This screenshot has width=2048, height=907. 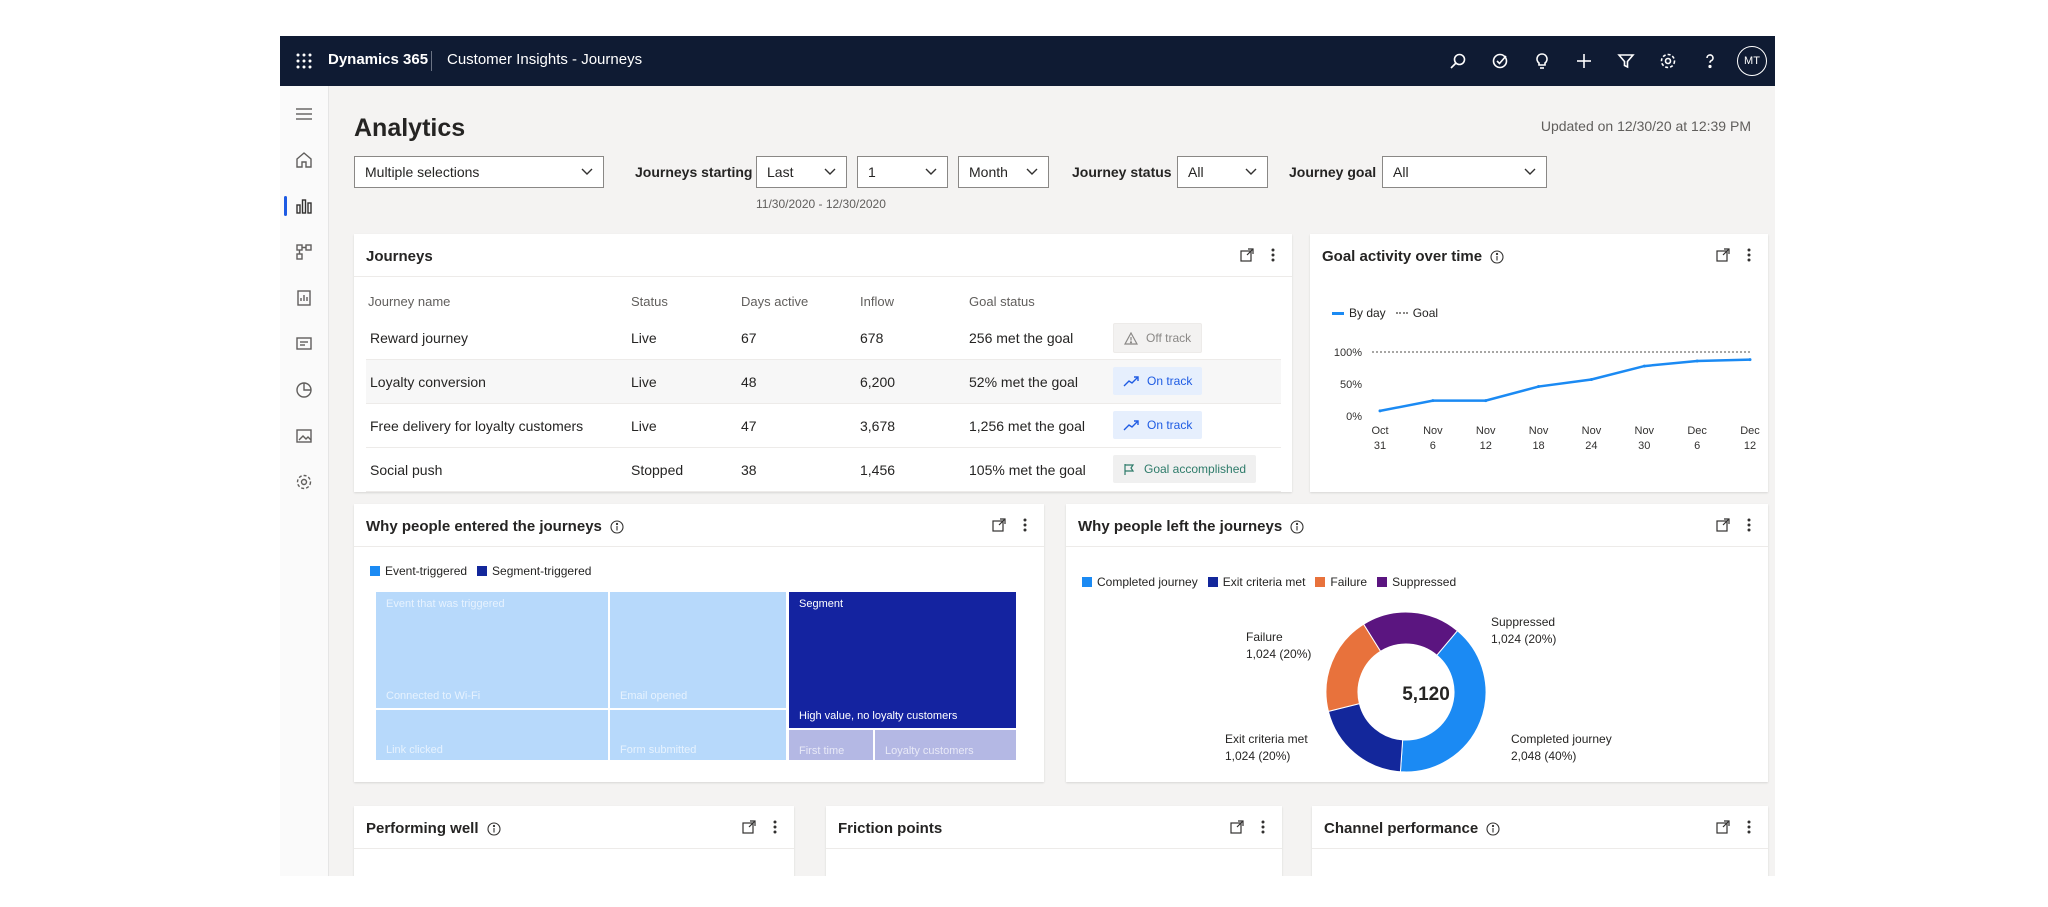 What do you see at coordinates (877, 301) in the screenshot?
I see `column-header-inflow: Inflow` at bounding box center [877, 301].